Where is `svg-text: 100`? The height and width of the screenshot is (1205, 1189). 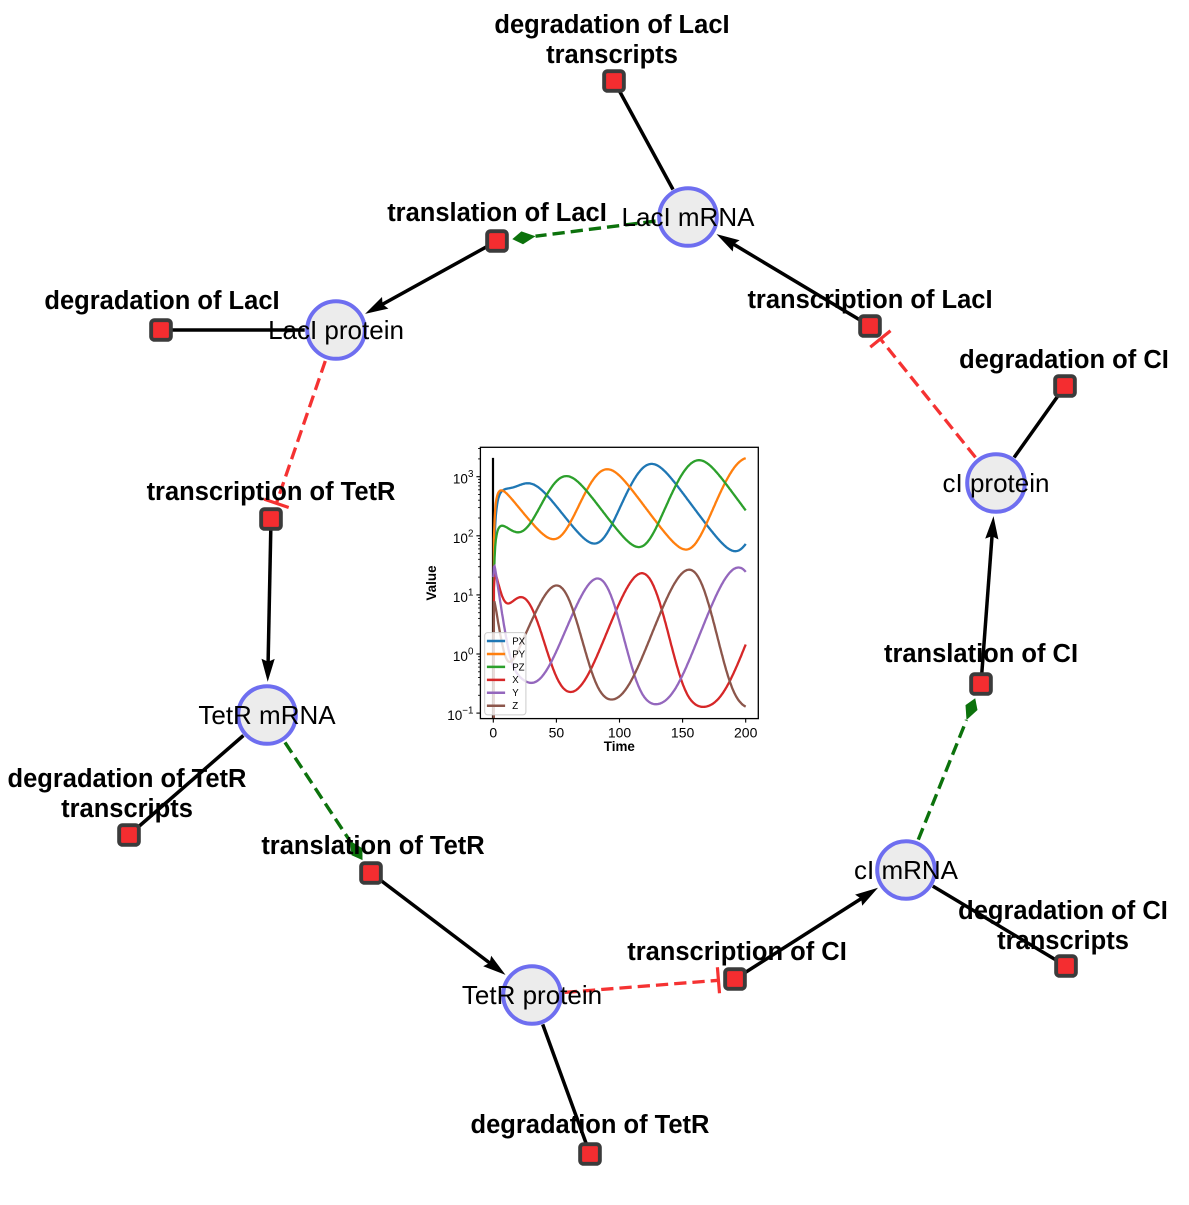 svg-text: 100 is located at coordinates (620, 732).